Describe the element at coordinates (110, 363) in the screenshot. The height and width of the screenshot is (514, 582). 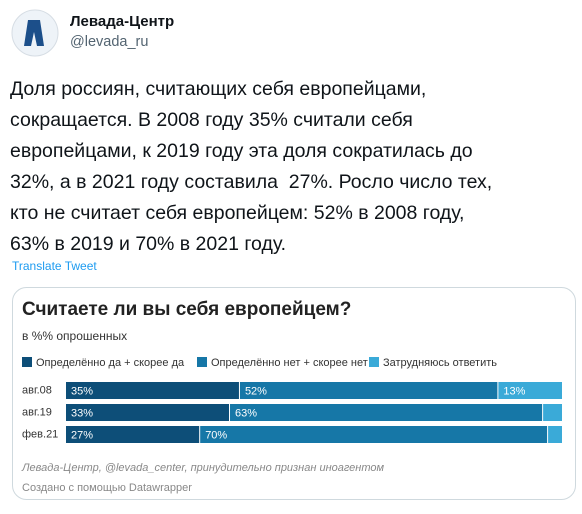
I see `legend-label: Определённо да + скорее да` at that location.